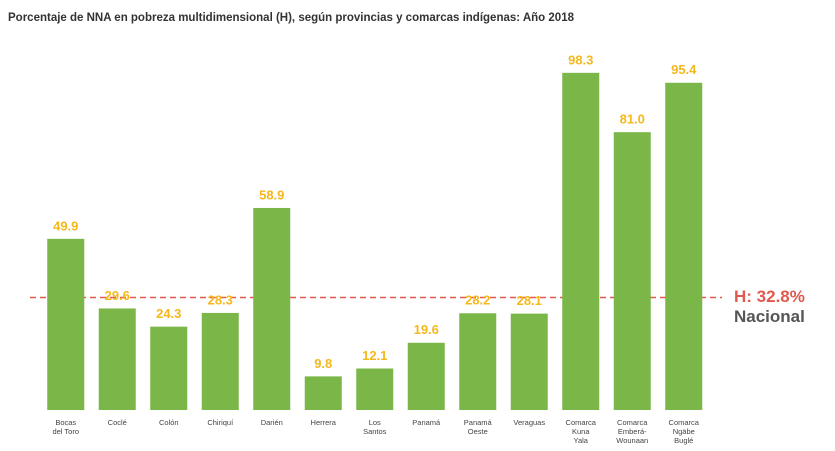  Describe the element at coordinates (478, 431) in the screenshot. I see `x-tick-label: Oeste` at that location.